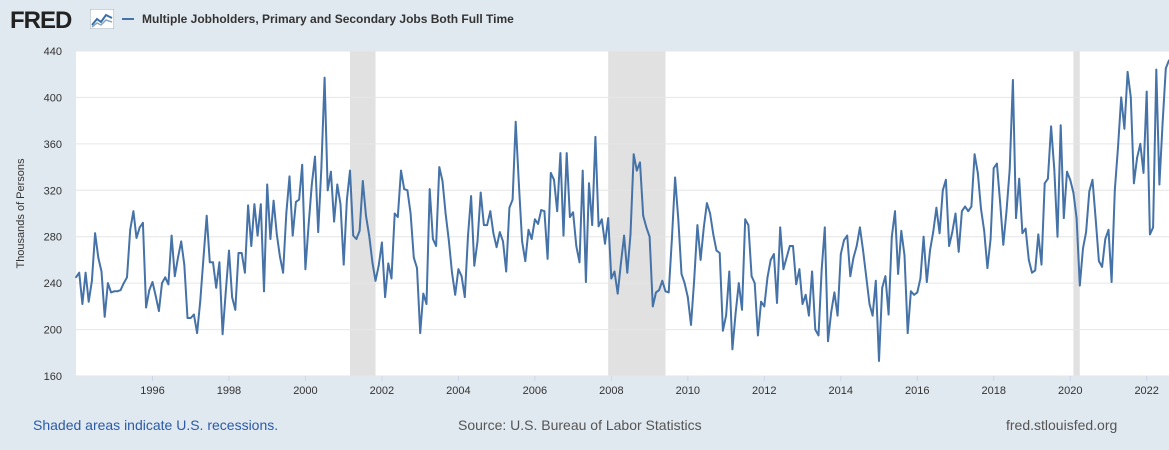 This screenshot has height=450, width=1169. Describe the element at coordinates (764, 391) in the screenshot. I see `x-tick-label: 2012` at that location.